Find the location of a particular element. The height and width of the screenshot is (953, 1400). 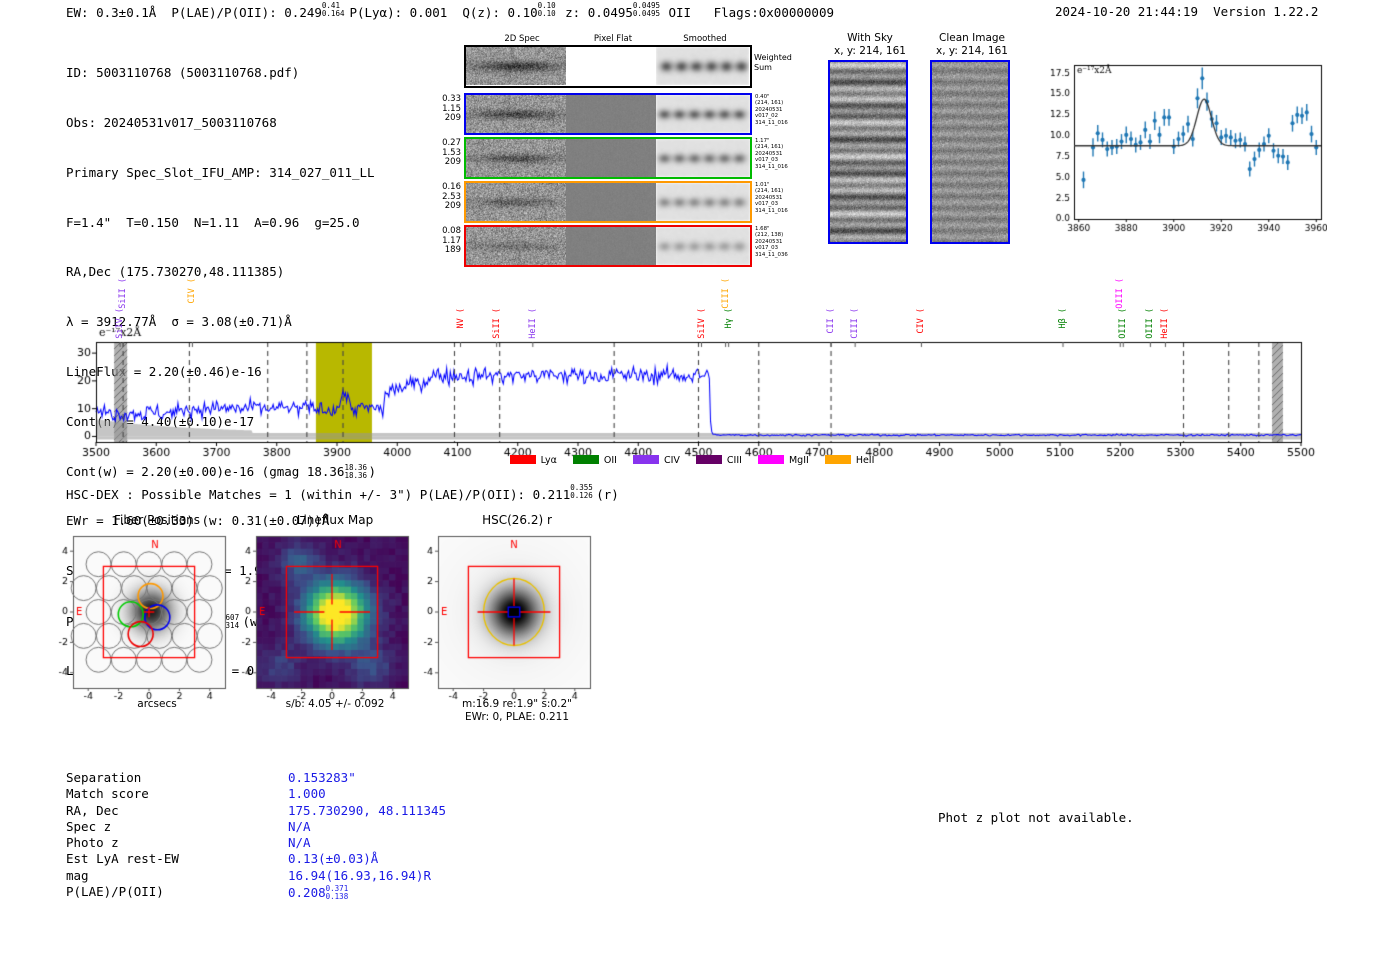

legend-item: CIII is located at coordinates (718, 460).